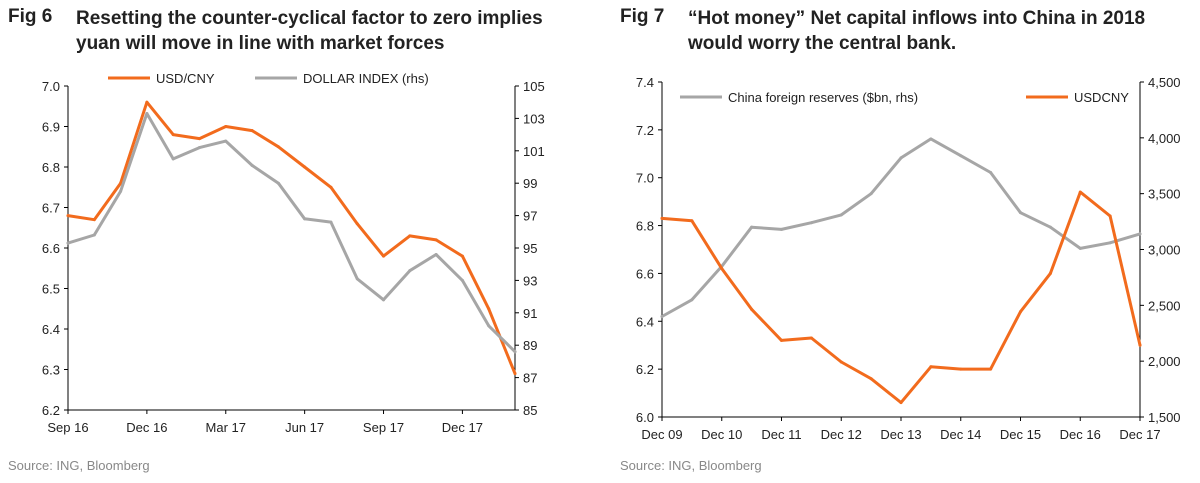  Describe the element at coordinates (1080, 434) in the screenshot. I see `x-axis-tick-label: Dec 16` at that location.